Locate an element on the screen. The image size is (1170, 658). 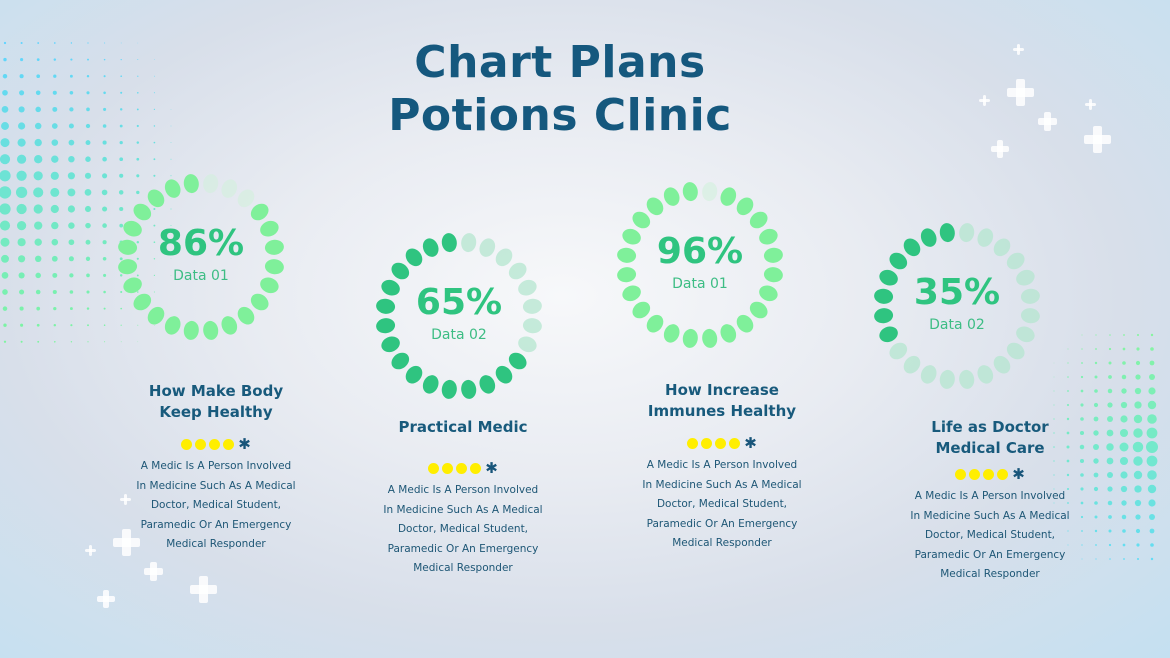
card-heading: How Increase Immunes Healthy is located at coordinates (722, 400).